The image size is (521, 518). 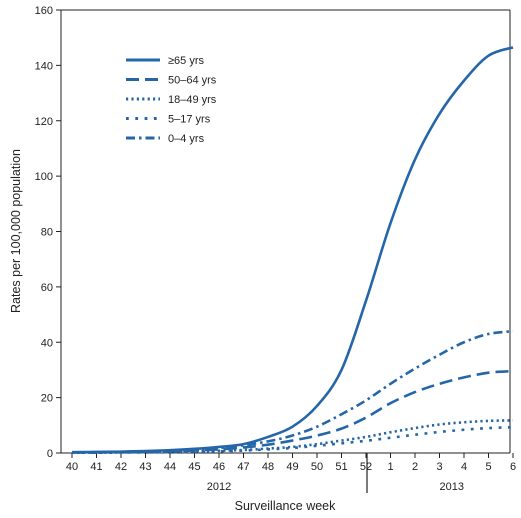 I want to click on x-tick-label: 41, so click(x=96, y=467).